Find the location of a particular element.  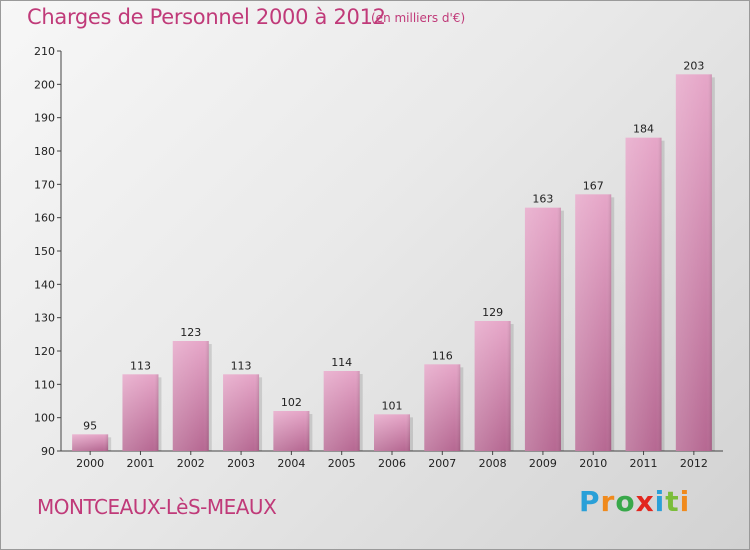

data-label-2002: 123 is located at coordinates (190, 332).